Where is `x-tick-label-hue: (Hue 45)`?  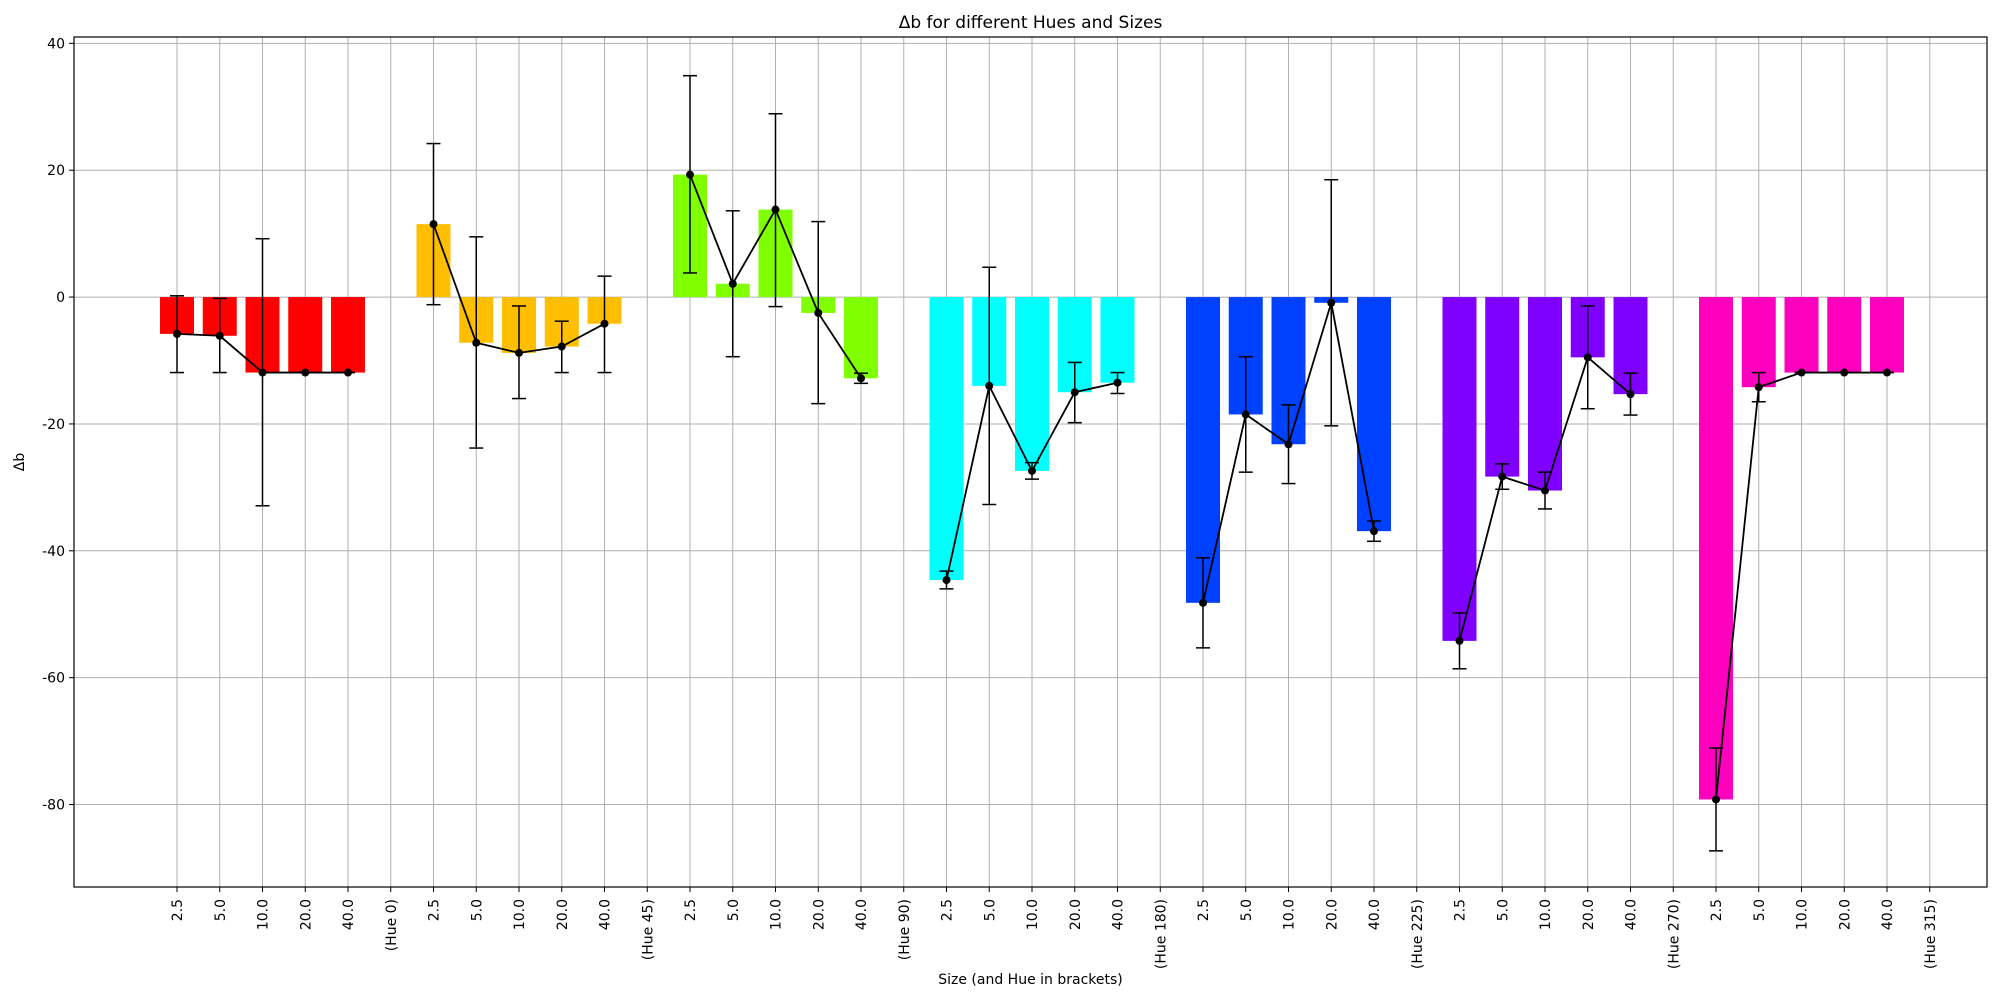
x-tick-label-hue: (Hue 45) is located at coordinates (648, 929).